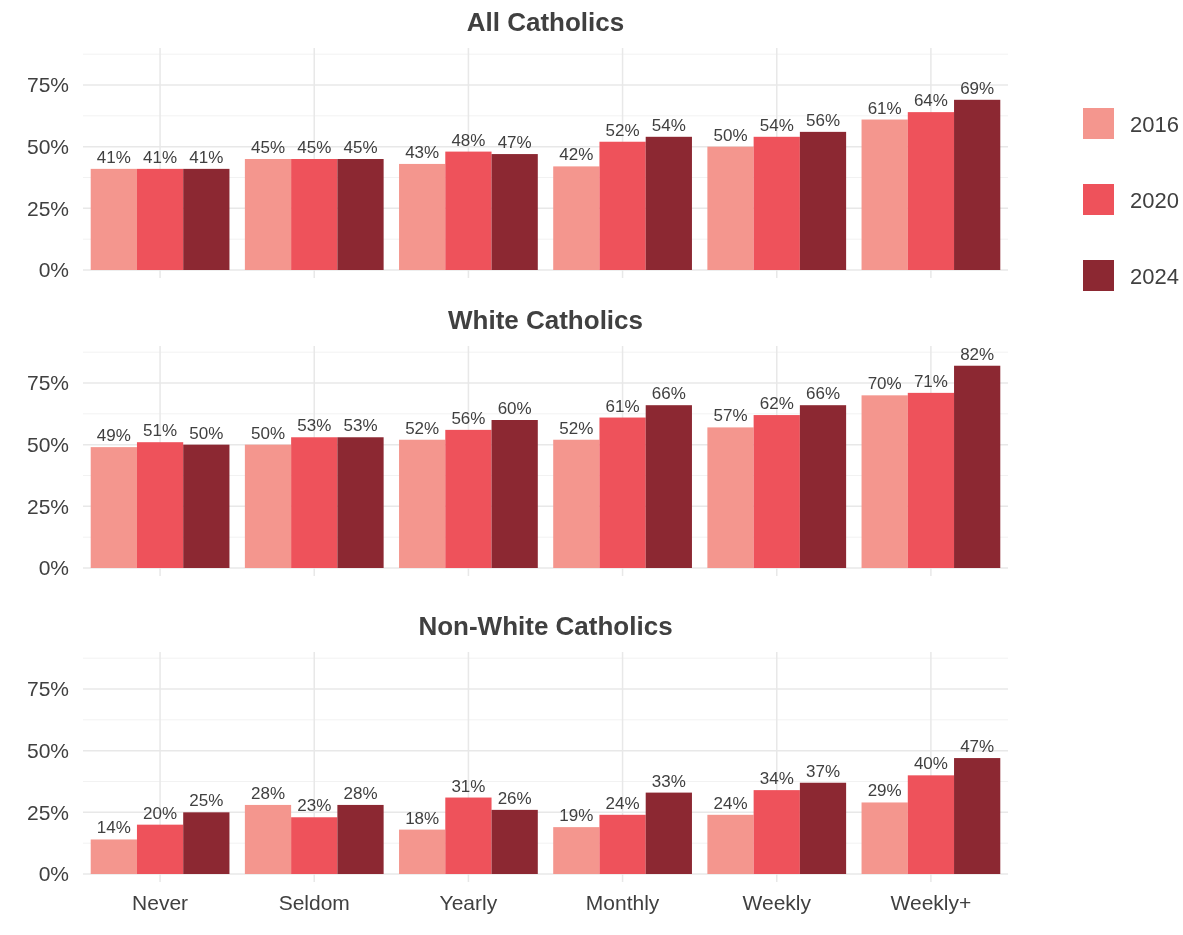 The width and height of the screenshot is (1183, 935). I want to click on data-label: 31%, so click(468, 786).